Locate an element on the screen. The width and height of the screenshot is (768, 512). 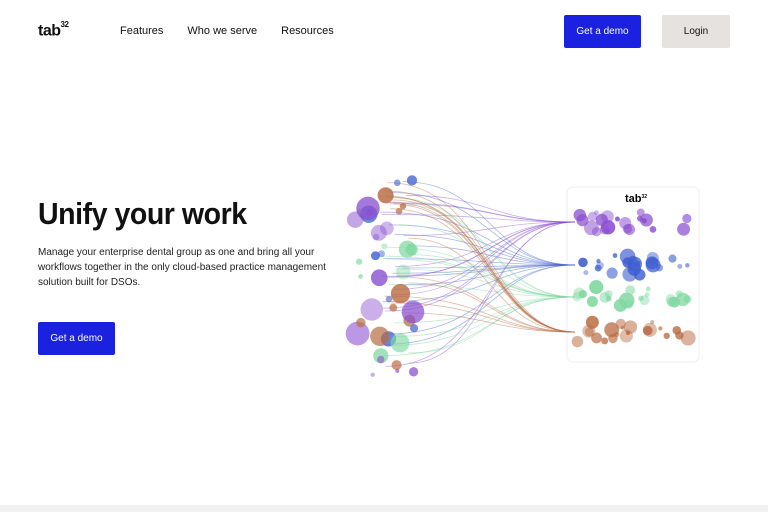
nav-link-who-we-serve: Who we serve is located at coordinates (222, 31).